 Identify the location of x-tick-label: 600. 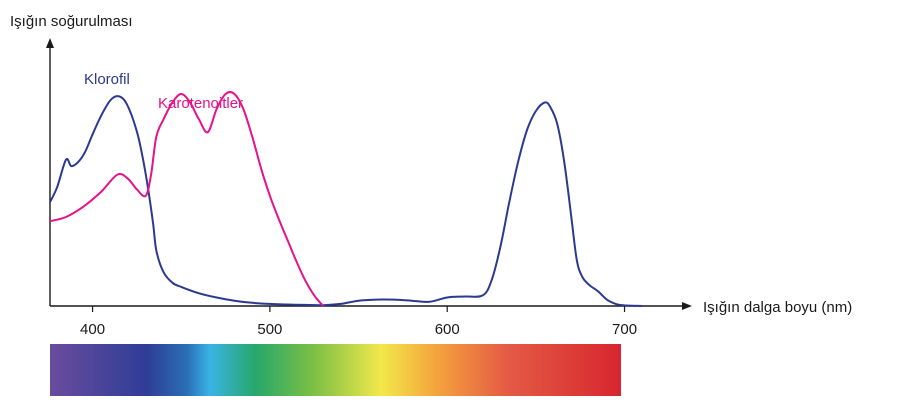
(447, 329).